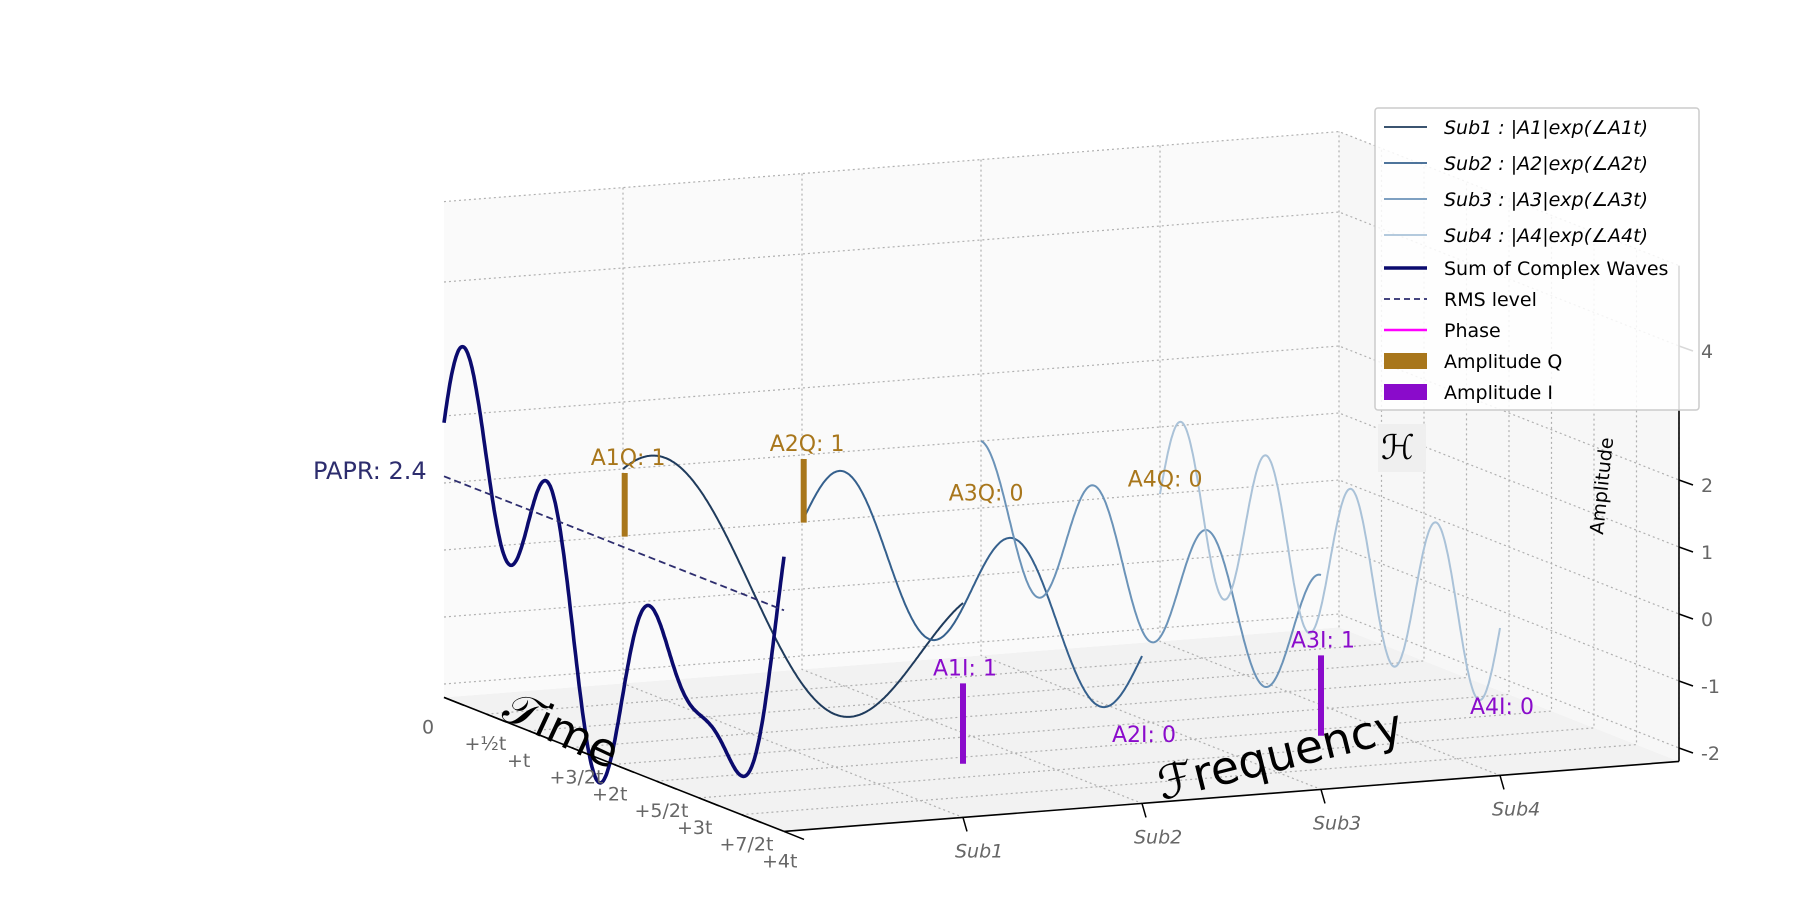 This screenshot has width=1800, height=905. What do you see at coordinates (1707, 486) in the screenshot?
I see `amplitude-tick-label: 2` at bounding box center [1707, 486].